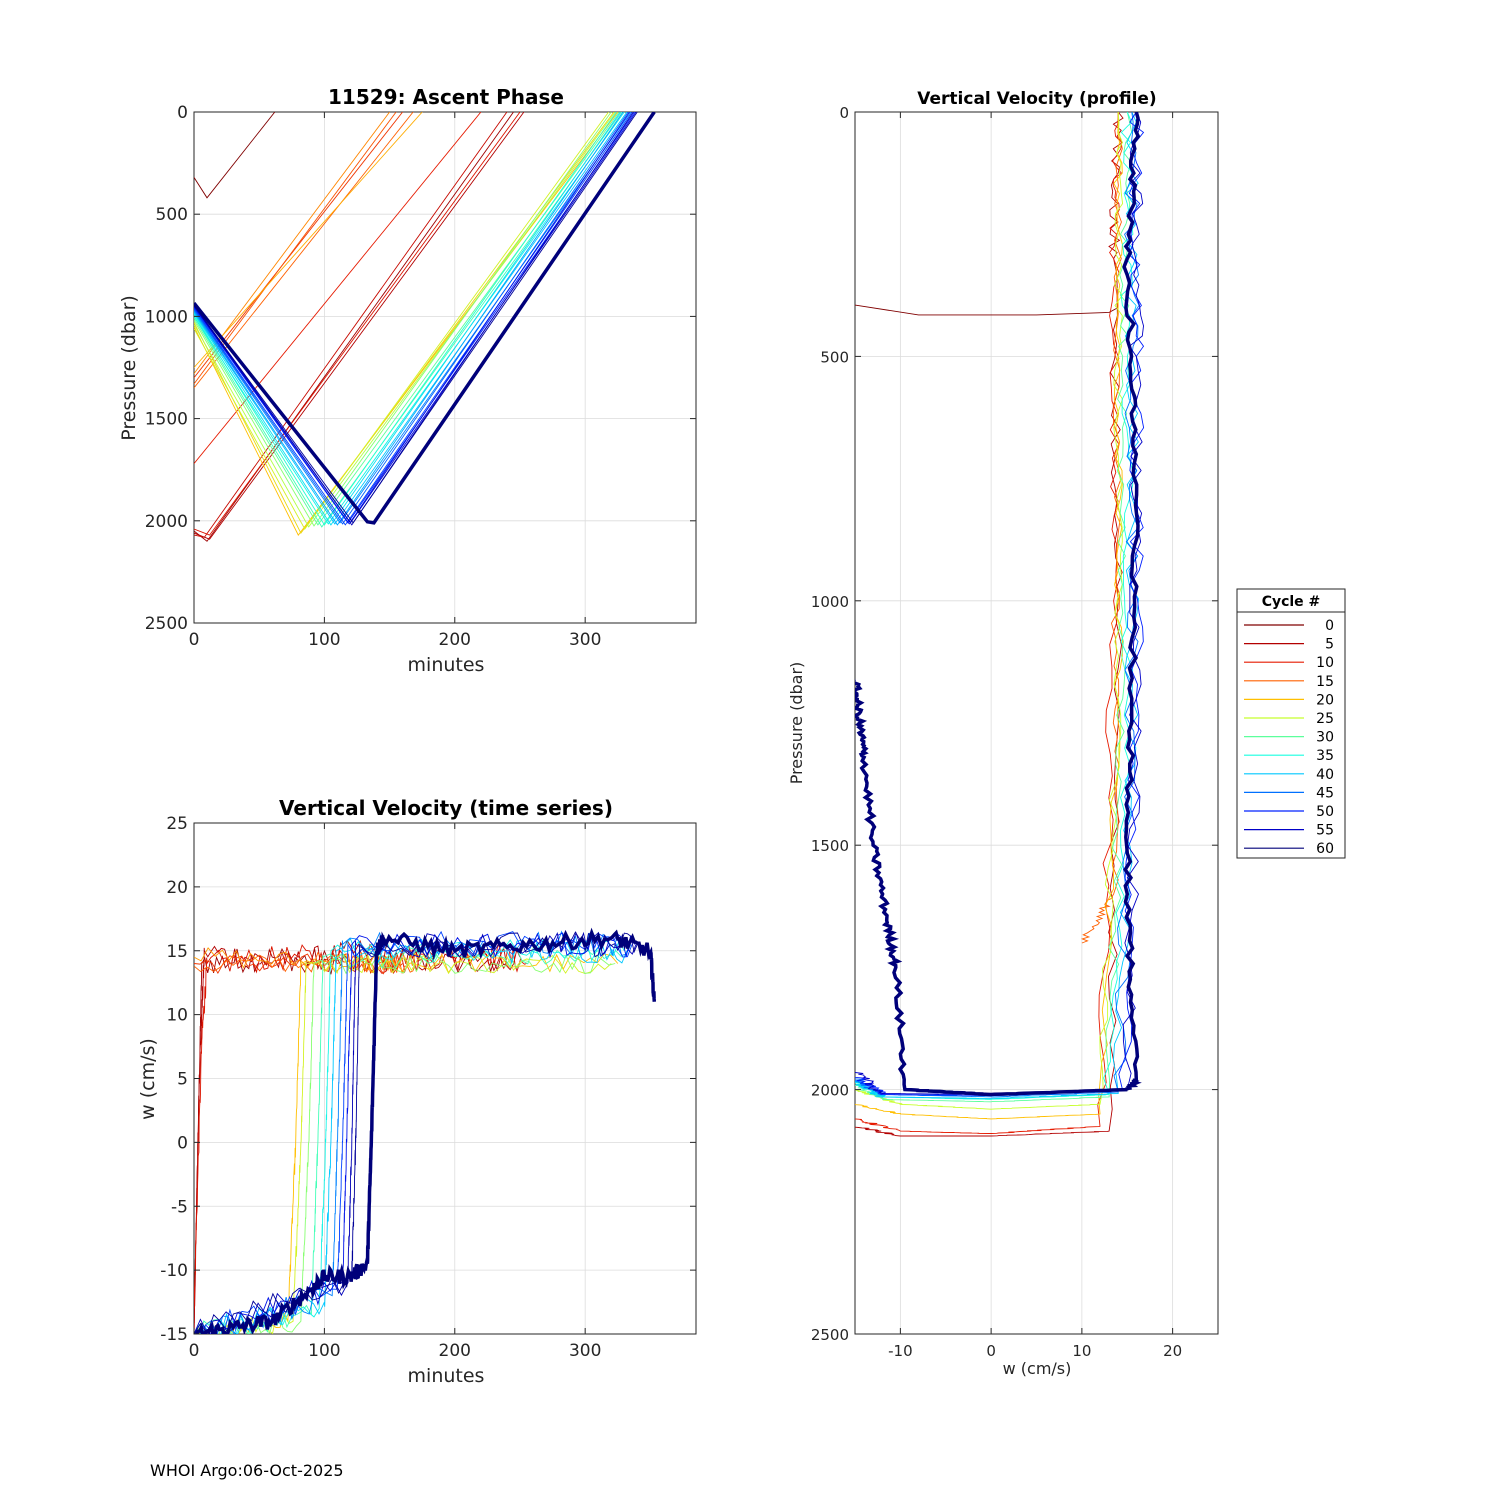  Describe the element at coordinates (1325, 663) in the screenshot. I see `legend-label-10: 10` at that location.